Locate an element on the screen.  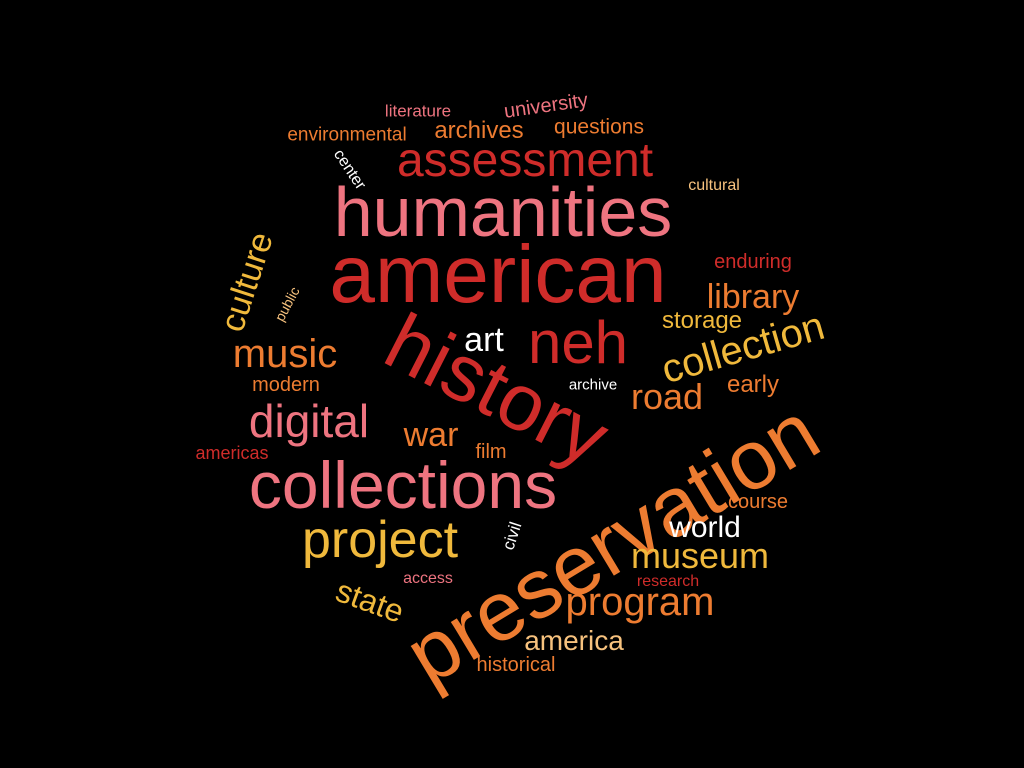
word-americas: americas is located at coordinates (232, 453).